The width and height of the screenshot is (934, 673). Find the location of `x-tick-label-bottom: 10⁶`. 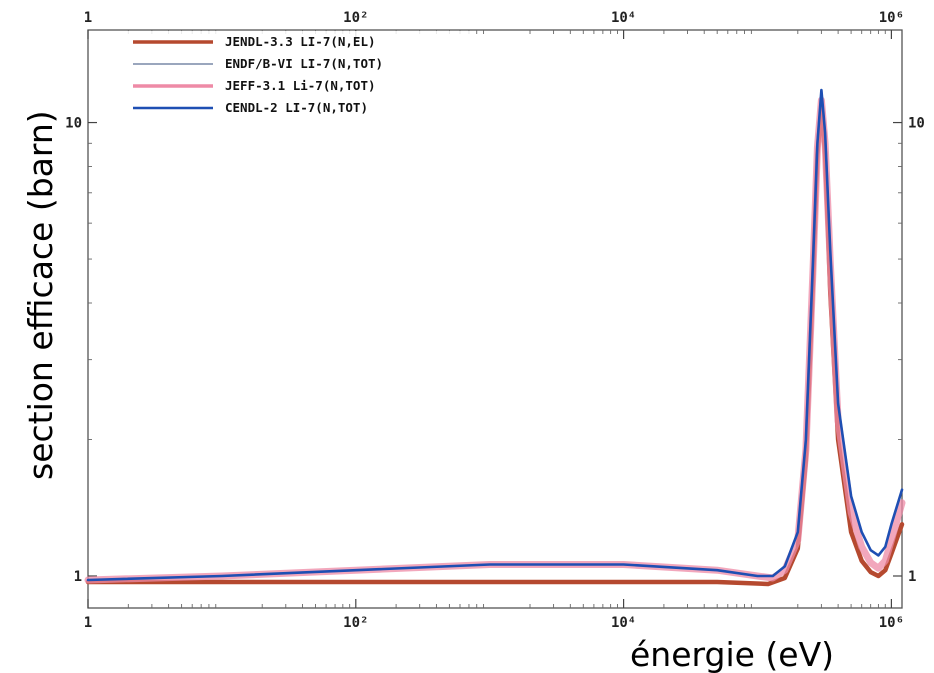

x-tick-label-bottom: 10⁶ is located at coordinates (891, 623).